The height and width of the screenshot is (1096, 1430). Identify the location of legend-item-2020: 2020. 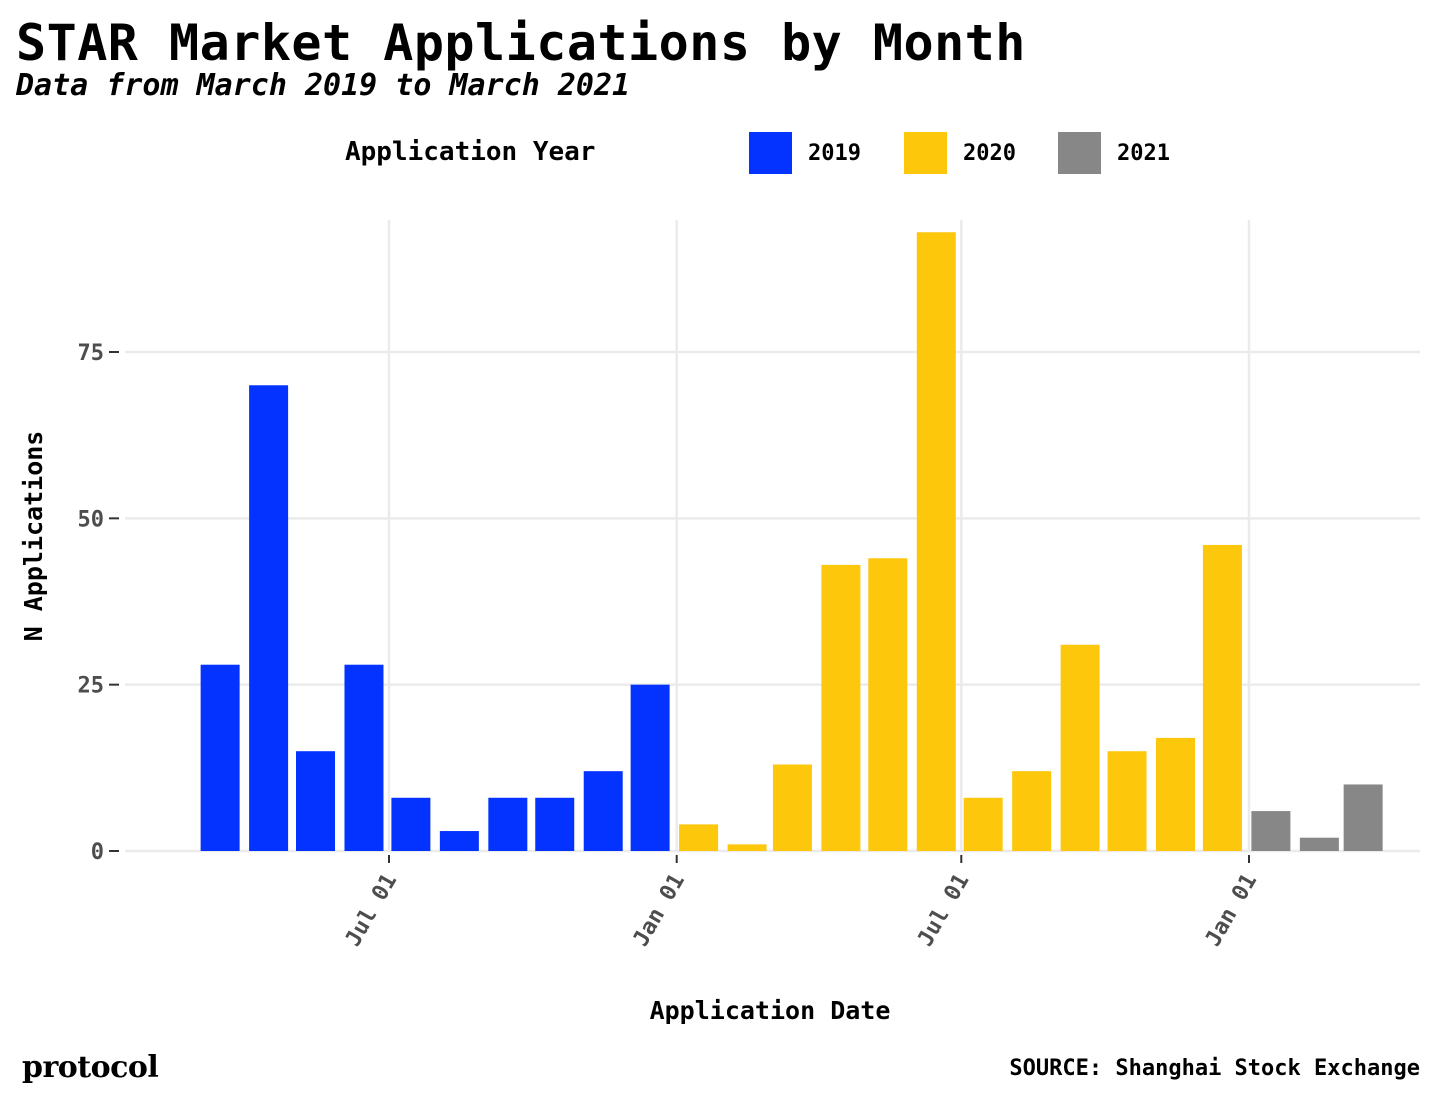
(960, 153).